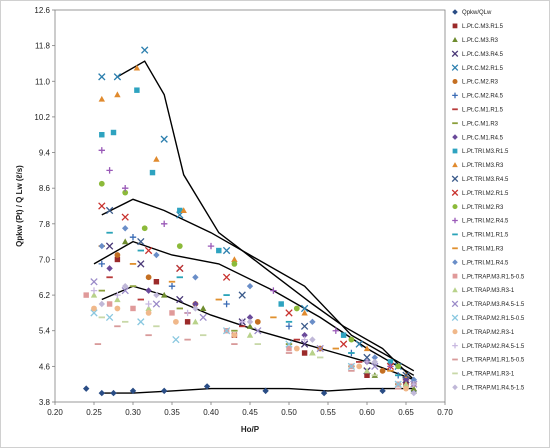 Image resolution: width=550 pixels, height=448 pixels. Describe the element at coordinates (289, 412) in the screenshot. I see `x-tick-label: 0.50` at that location.